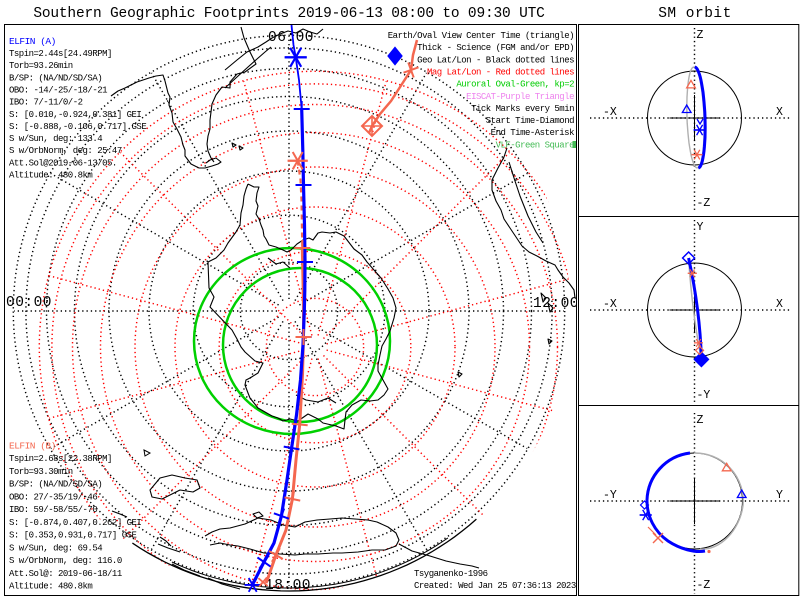 The width and height of the screenshot is (800, 600). What do you see at coordinates (530, 121) in the screenshot?
I see `svg-text: Start Time-Diamond` at bounding box center [530, 121].